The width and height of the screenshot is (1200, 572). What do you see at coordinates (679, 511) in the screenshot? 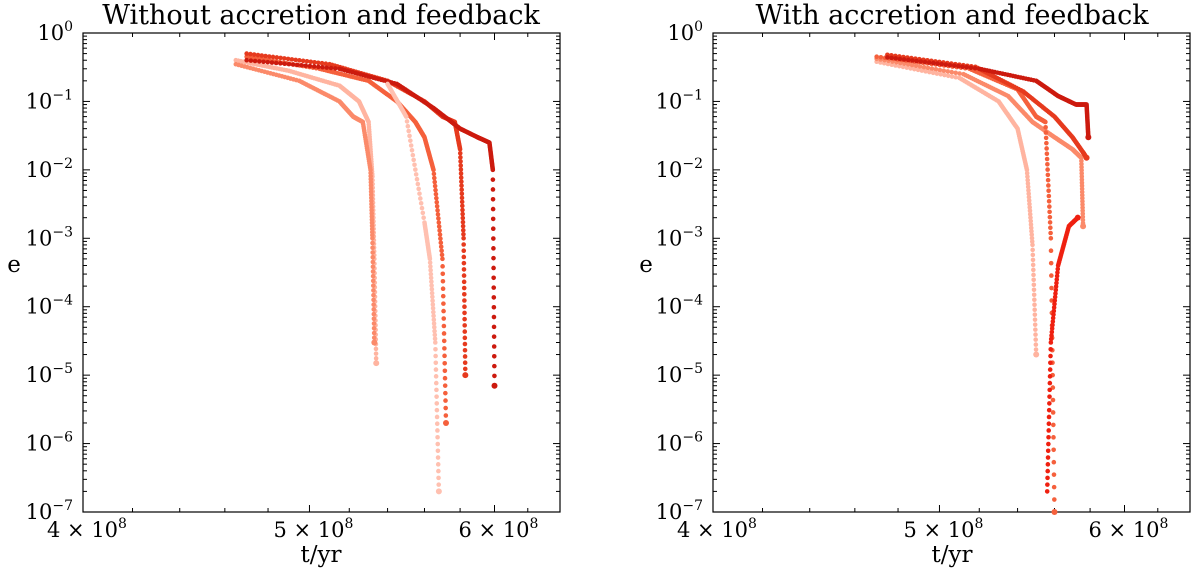
I see `y-tick-label: 10⁻⁷` at bounding box center [679, 511].